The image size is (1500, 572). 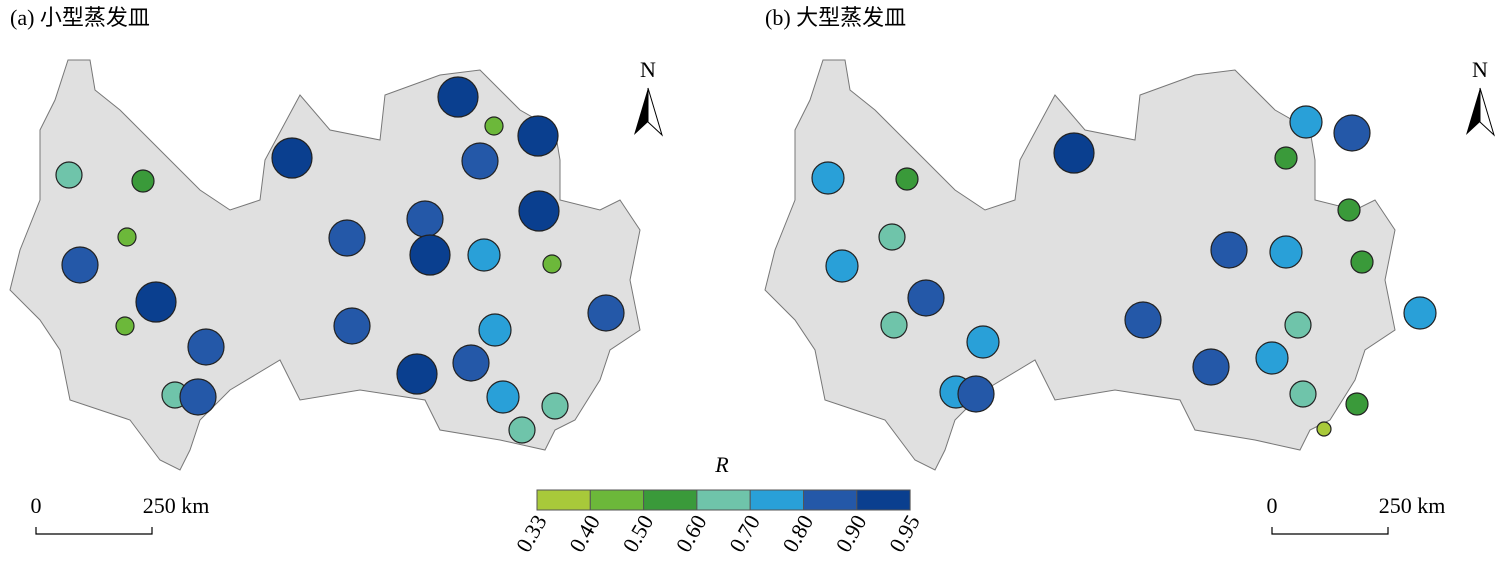 What do you see at coordinates (637, 534) in the screenshot?
I see `legend-tick-label: 0.50` at bounding box center [637, 534].